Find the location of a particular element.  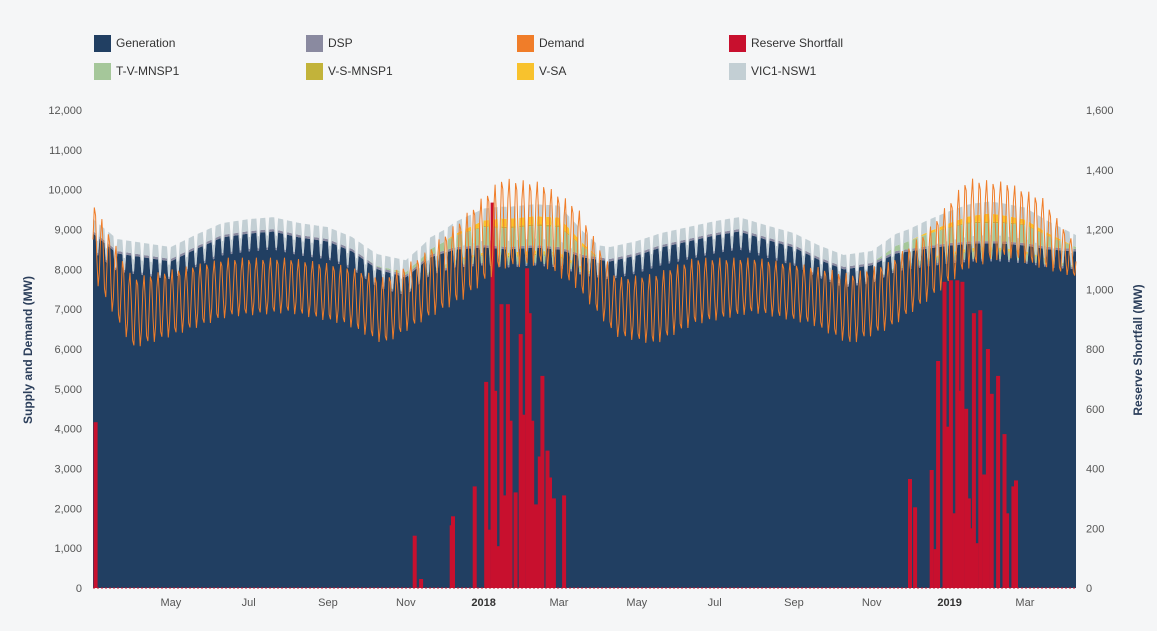

legend-item-t-v-mnsp1: T-V-MNSP1 is located at coordinates (136, 71).